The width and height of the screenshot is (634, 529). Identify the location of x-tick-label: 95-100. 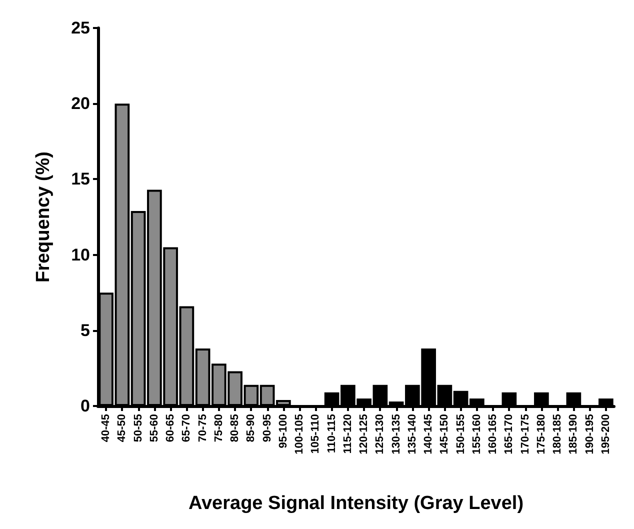
(283, 431).